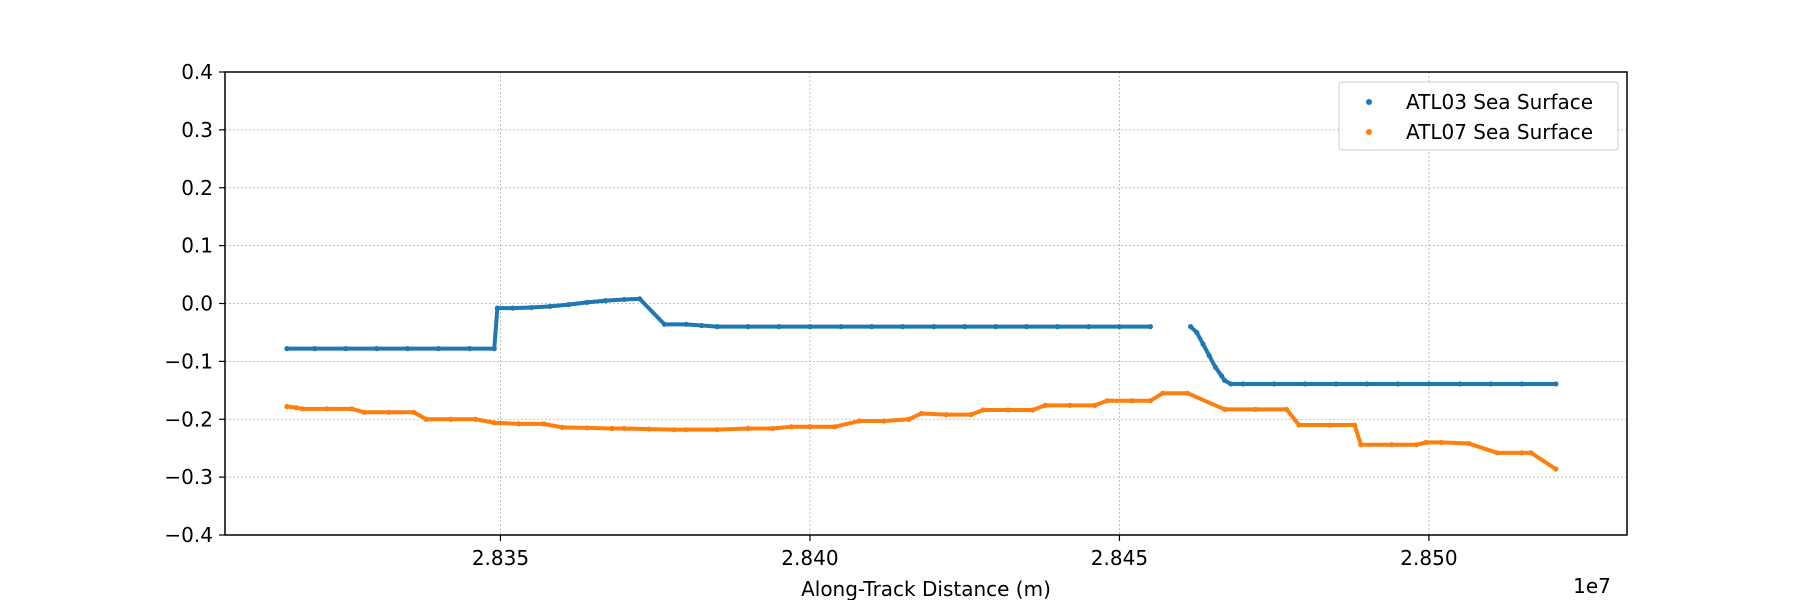 This screenshot has width=1800, height=600. What do you see at coordinates (1592, 586) in the screenshot?
I see `x-axis-offset-label: 1e7` at bounding box center [1592, 586].